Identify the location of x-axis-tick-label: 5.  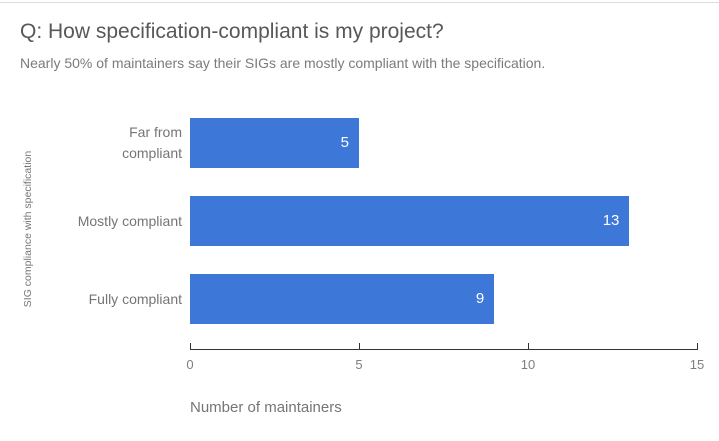
(359, 364).